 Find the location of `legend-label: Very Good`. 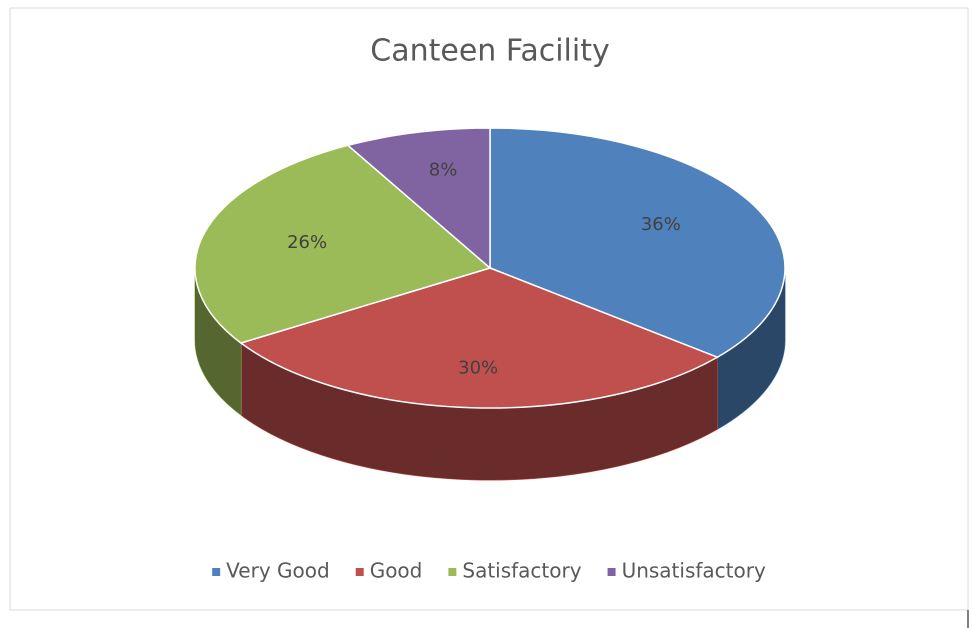

legend-label: Very Good is located at coordinates (278, 571).